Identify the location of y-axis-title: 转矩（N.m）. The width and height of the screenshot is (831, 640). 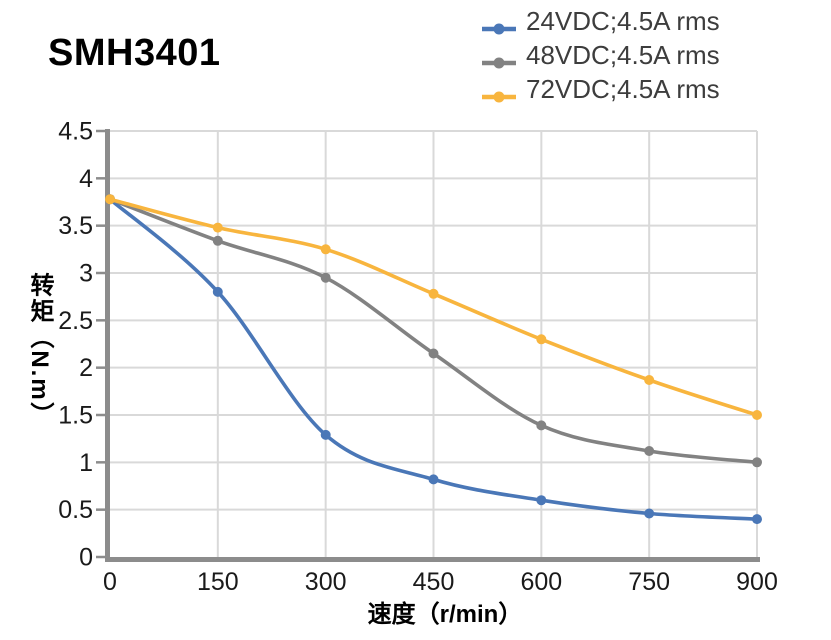
(39, 350).